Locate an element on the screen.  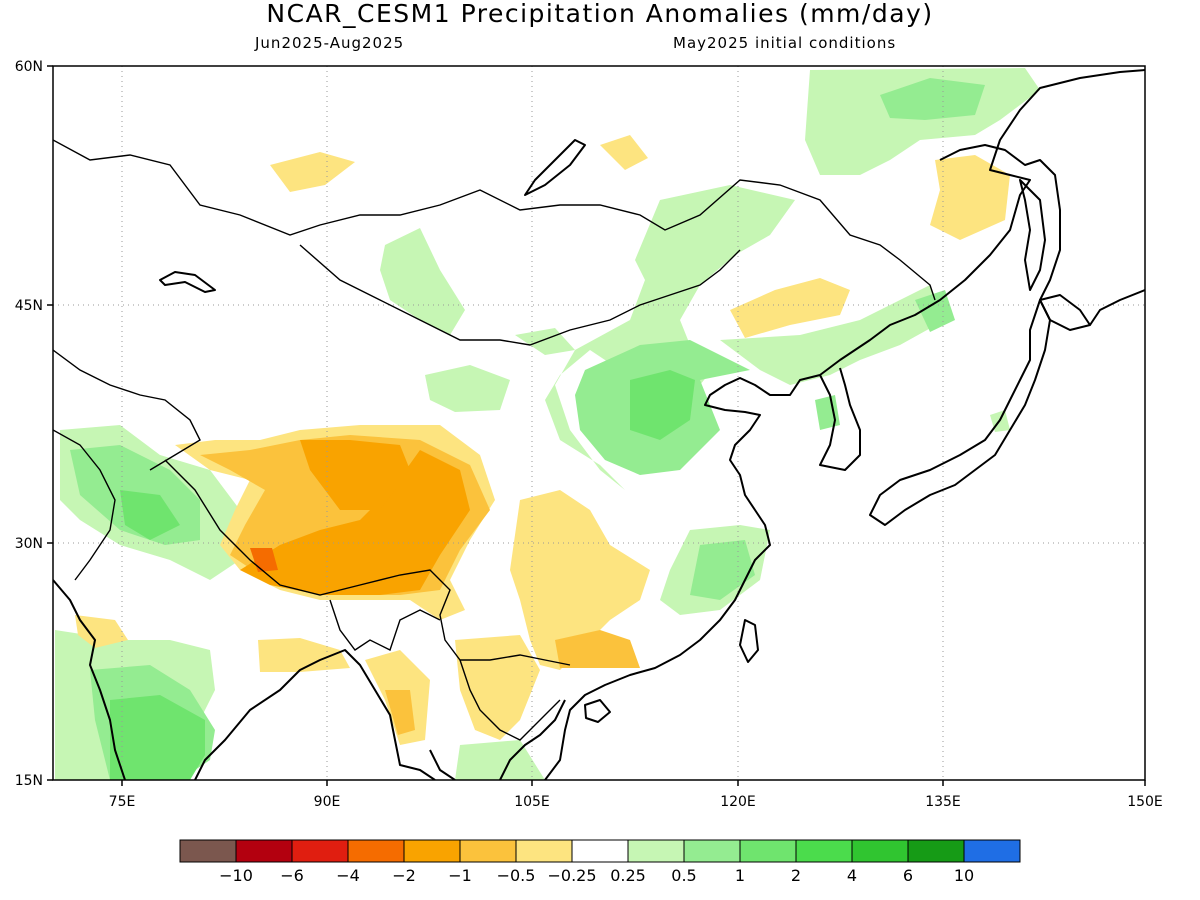
colorbar-label: 4 is located at coordinates (852, 875).